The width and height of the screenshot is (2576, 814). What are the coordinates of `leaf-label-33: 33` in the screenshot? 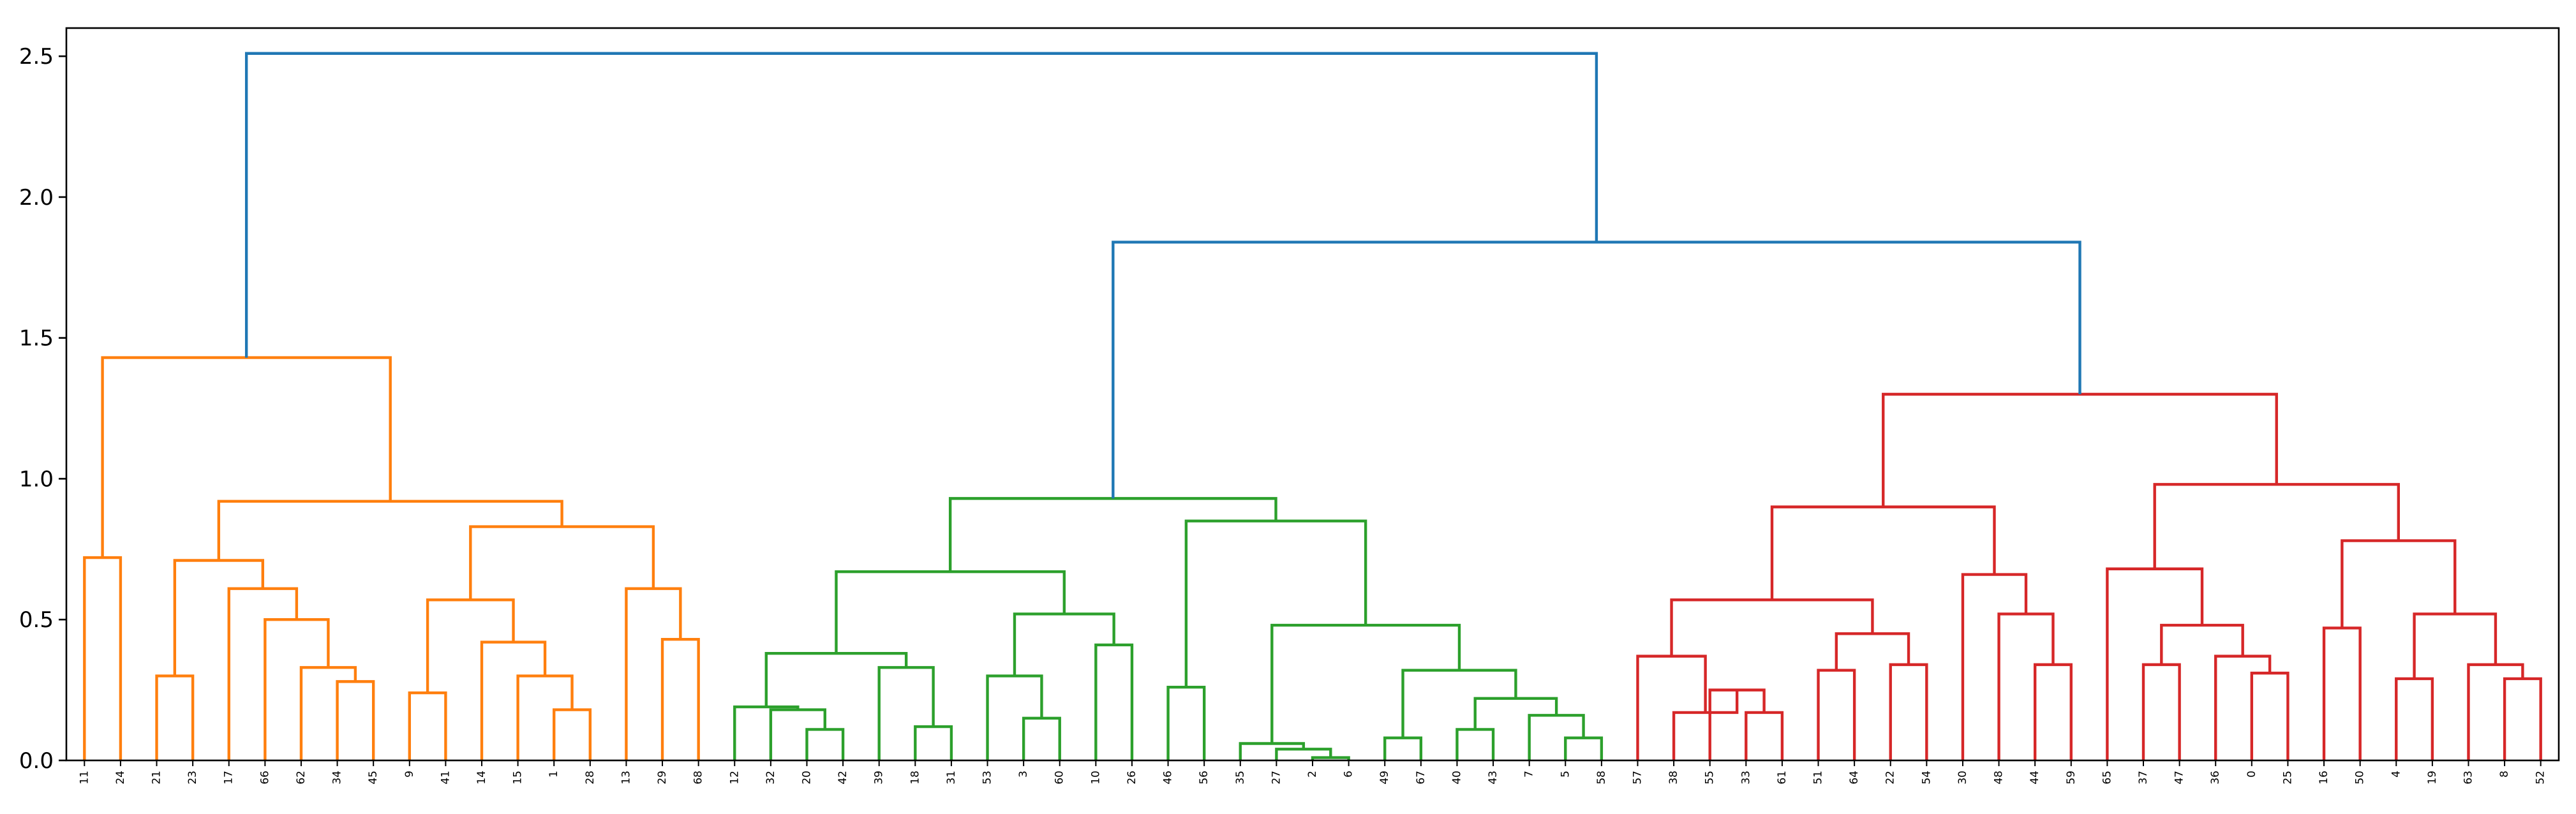 It's located at (1745, 778).